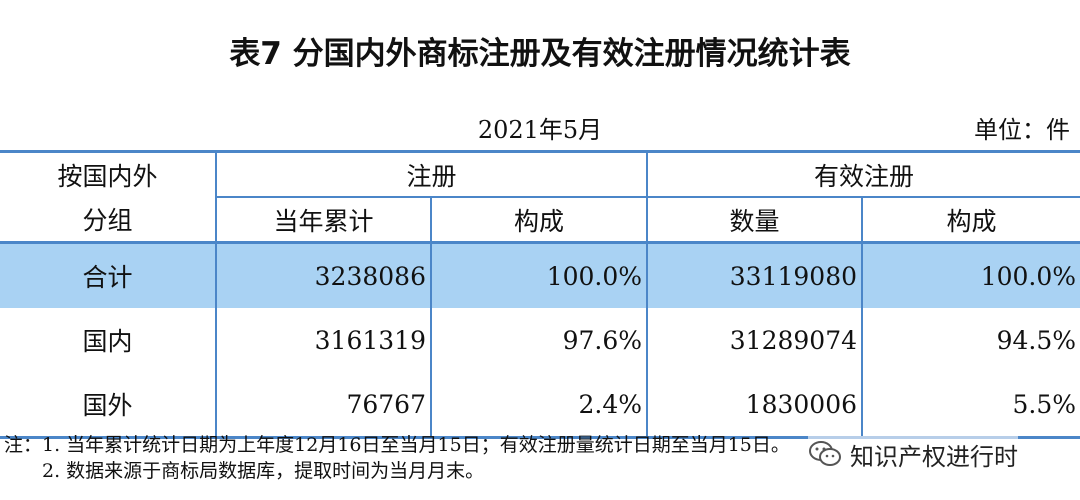 The height and width of the screenshot is (500, 1080). What do you see at coordinates (970, 275) in the screenshot?
I see `valid-share: 100.0%` at bounding box center [970, 275].